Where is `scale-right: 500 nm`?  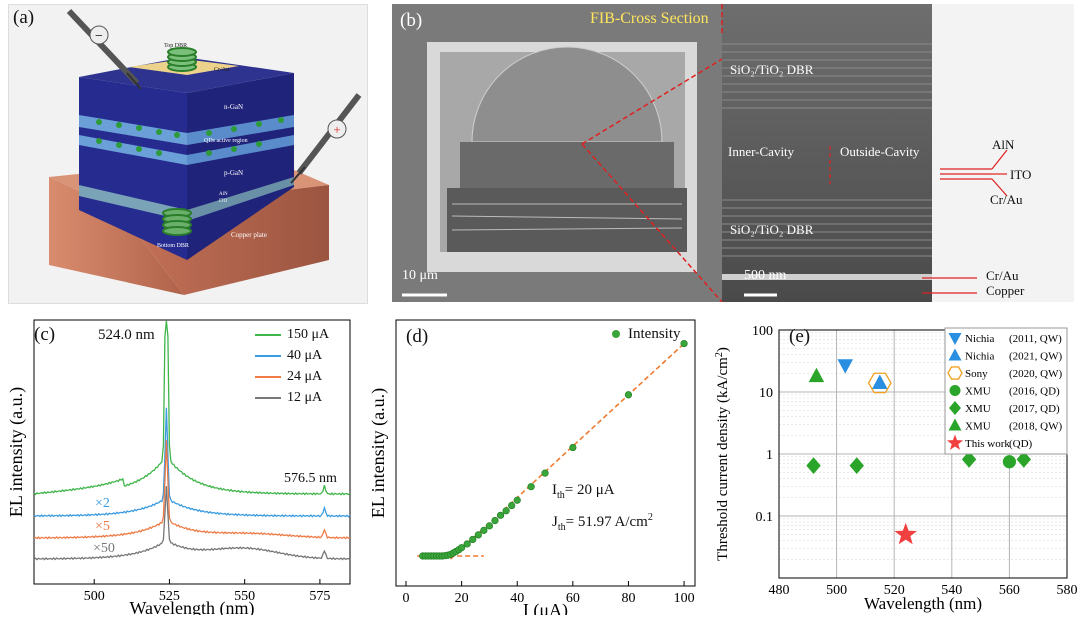
scale-right: 500 nm is located at coordinates (765, 275).